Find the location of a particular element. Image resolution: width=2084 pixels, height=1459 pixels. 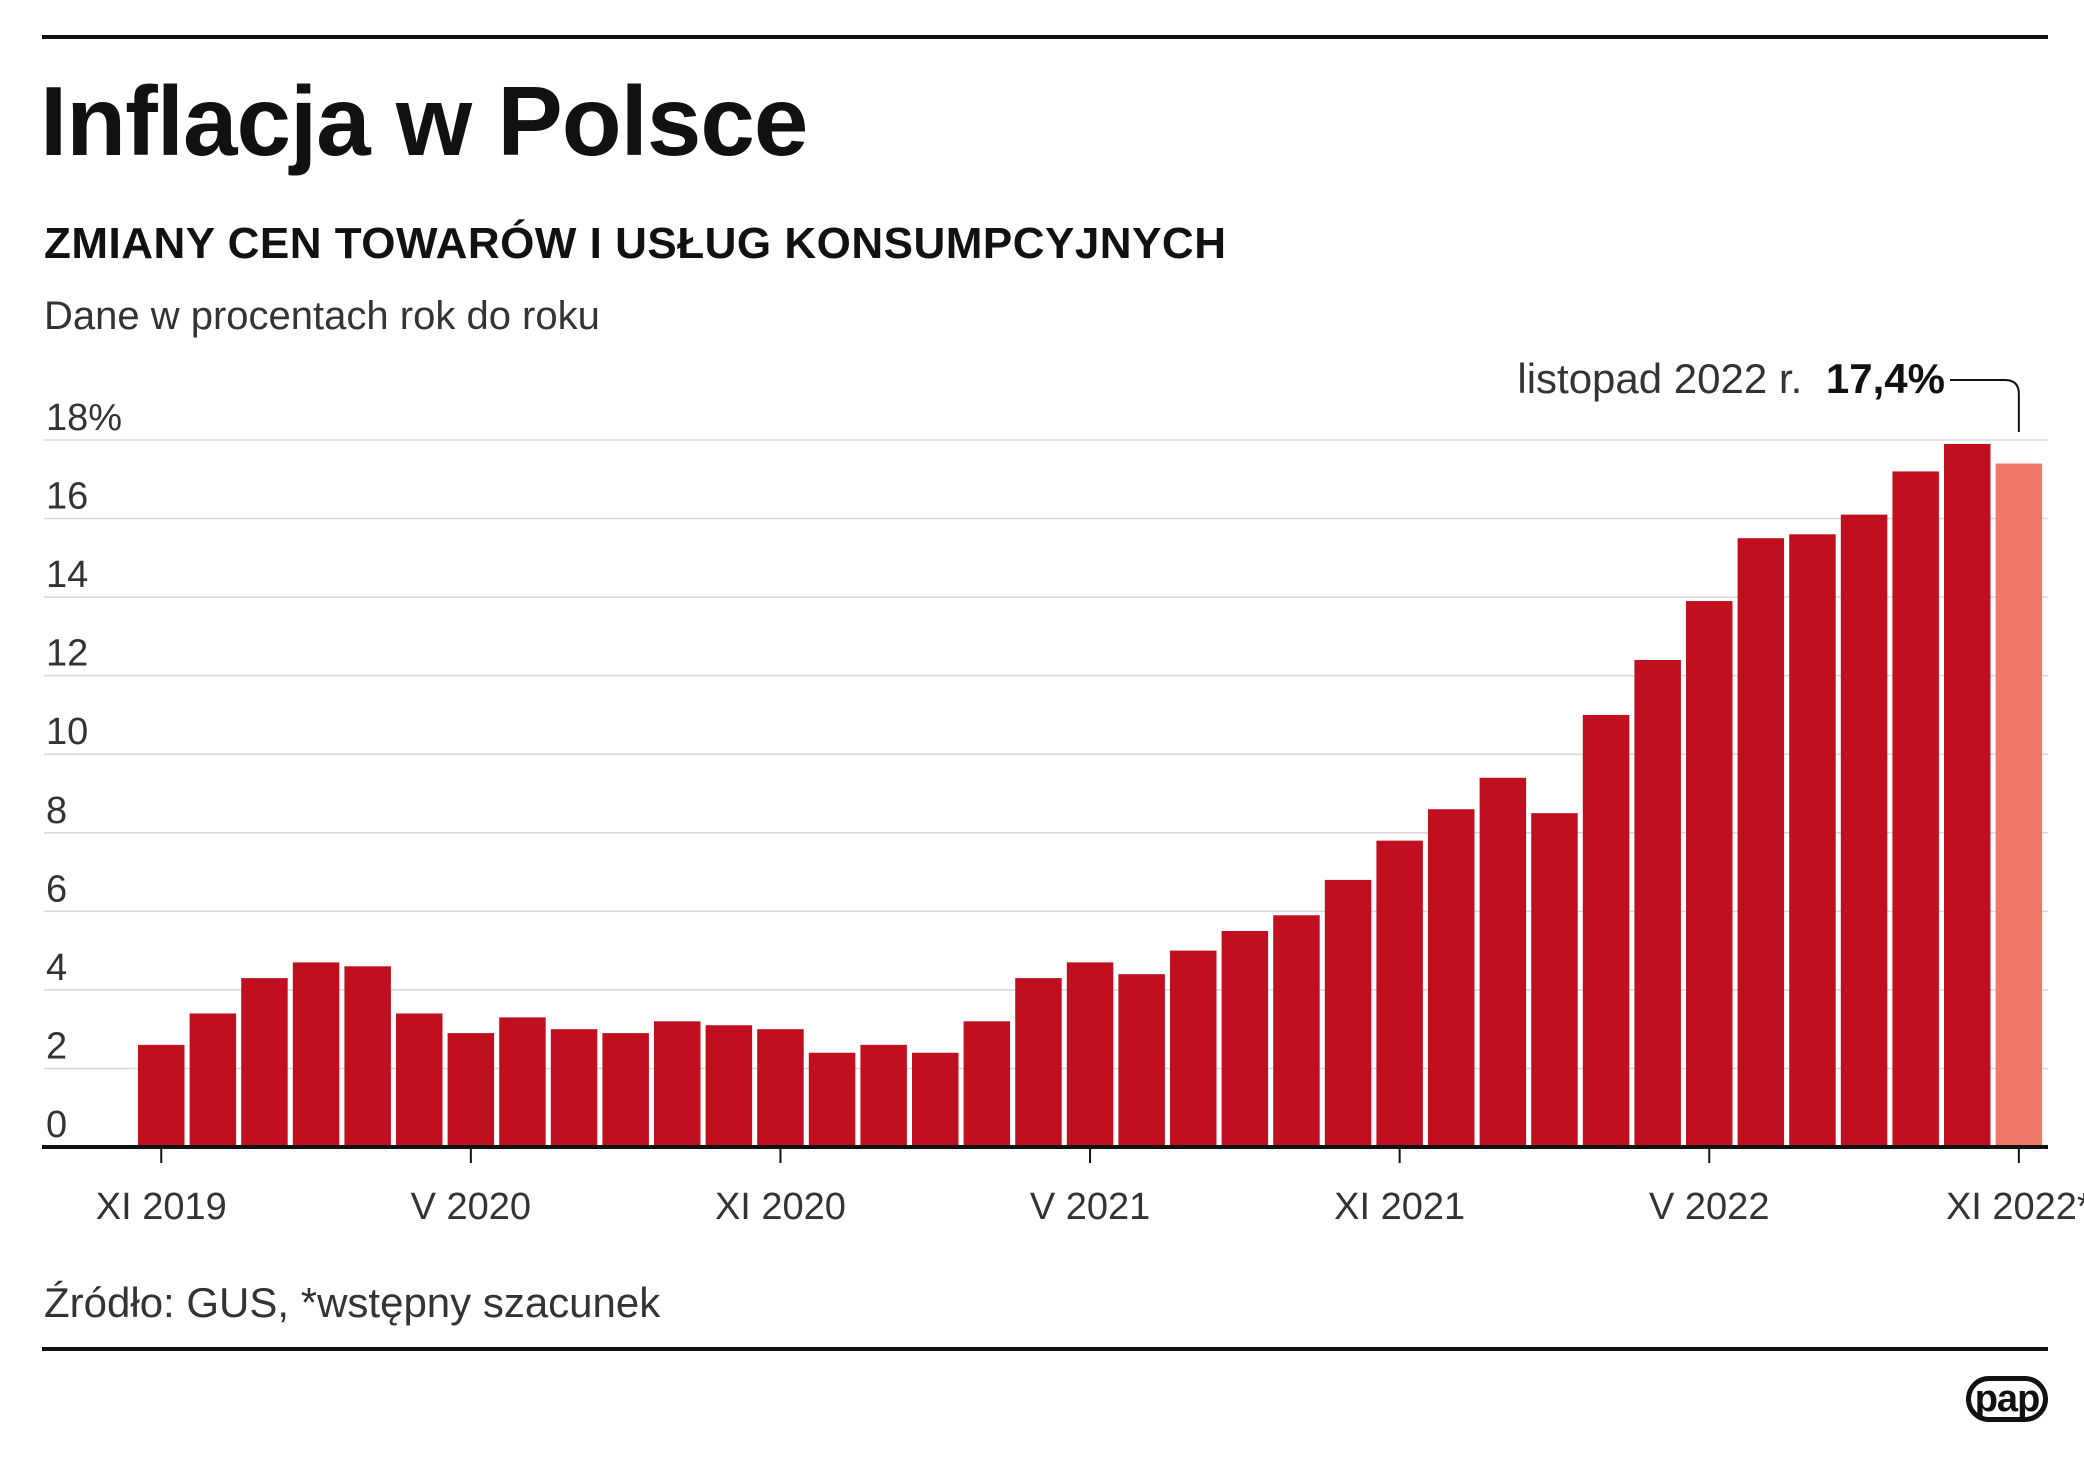

chart-title: Inflacja w Polsce is located at coordinates (424, 121).